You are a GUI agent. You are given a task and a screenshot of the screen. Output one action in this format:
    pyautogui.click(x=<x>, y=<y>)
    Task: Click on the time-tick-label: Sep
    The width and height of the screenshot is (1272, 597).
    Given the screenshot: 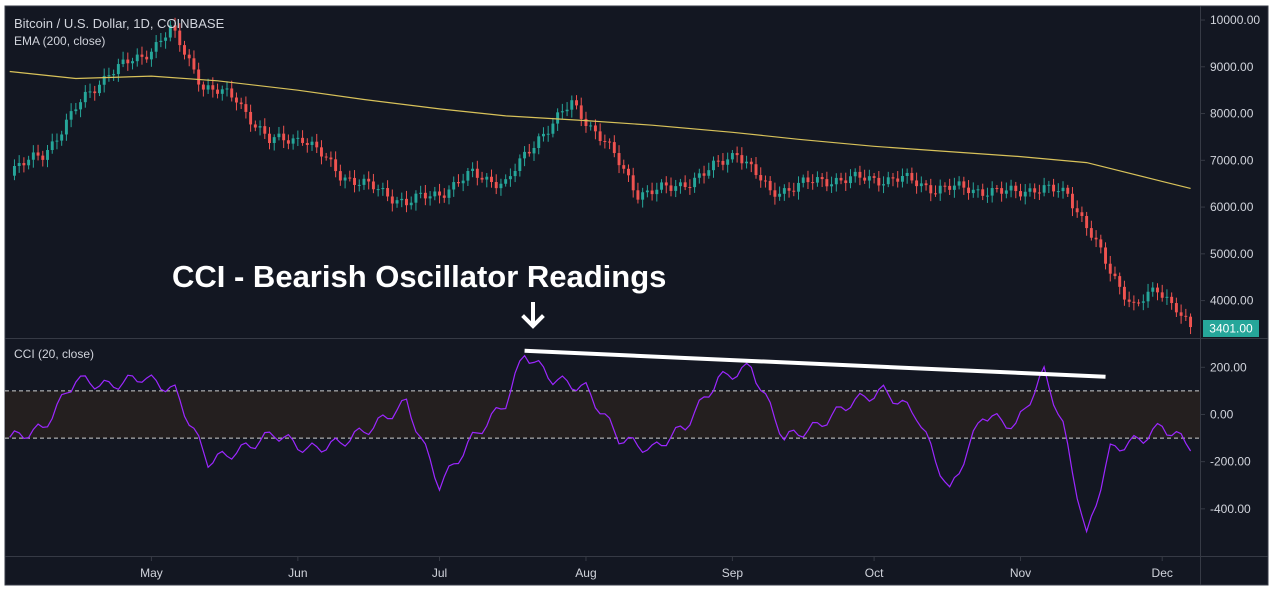 What is the action you would take?
    pyautogui.click(x=733, y=573)
    